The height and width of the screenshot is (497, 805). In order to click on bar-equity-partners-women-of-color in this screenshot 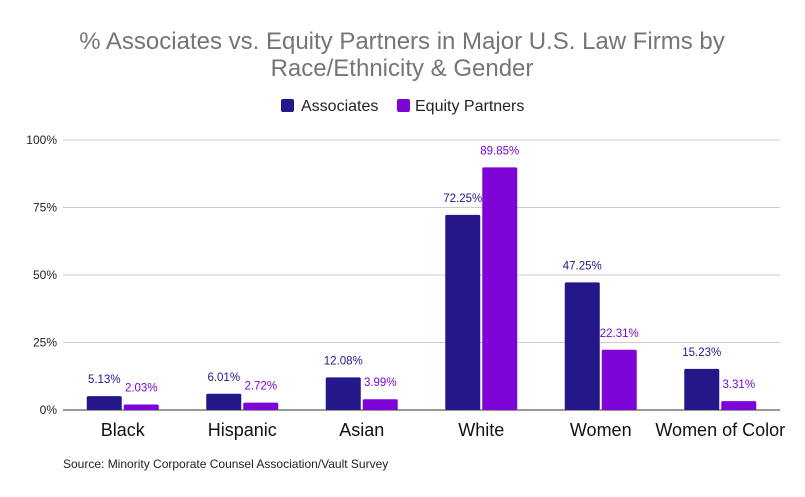, I will do `click(739, 405)`.